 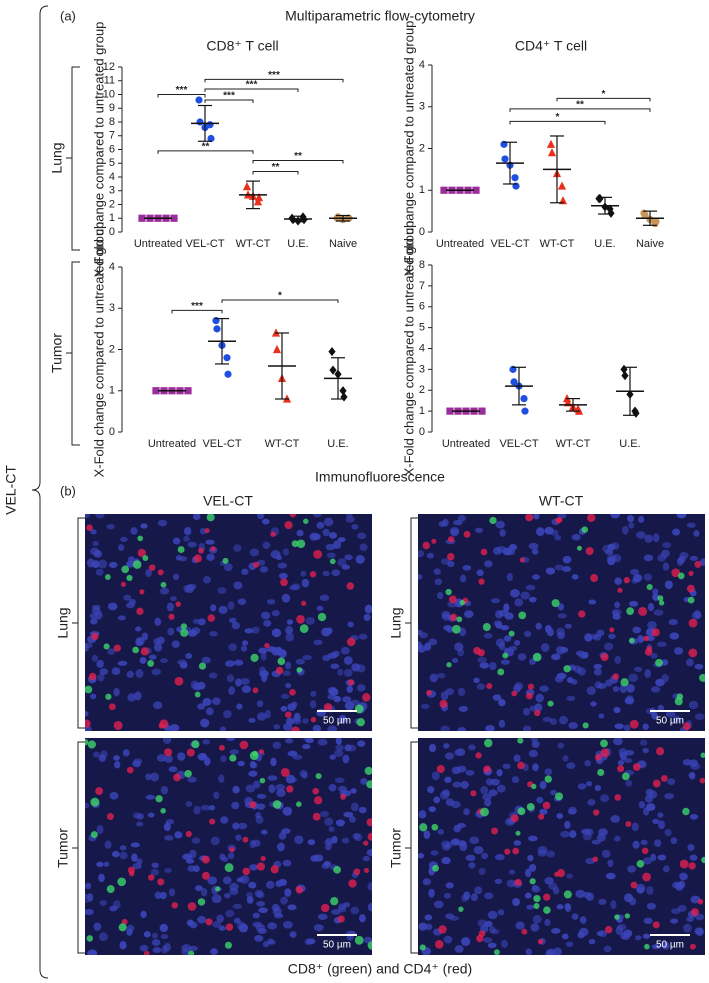 I want to click on micrograph, so click(x=228, y=622).